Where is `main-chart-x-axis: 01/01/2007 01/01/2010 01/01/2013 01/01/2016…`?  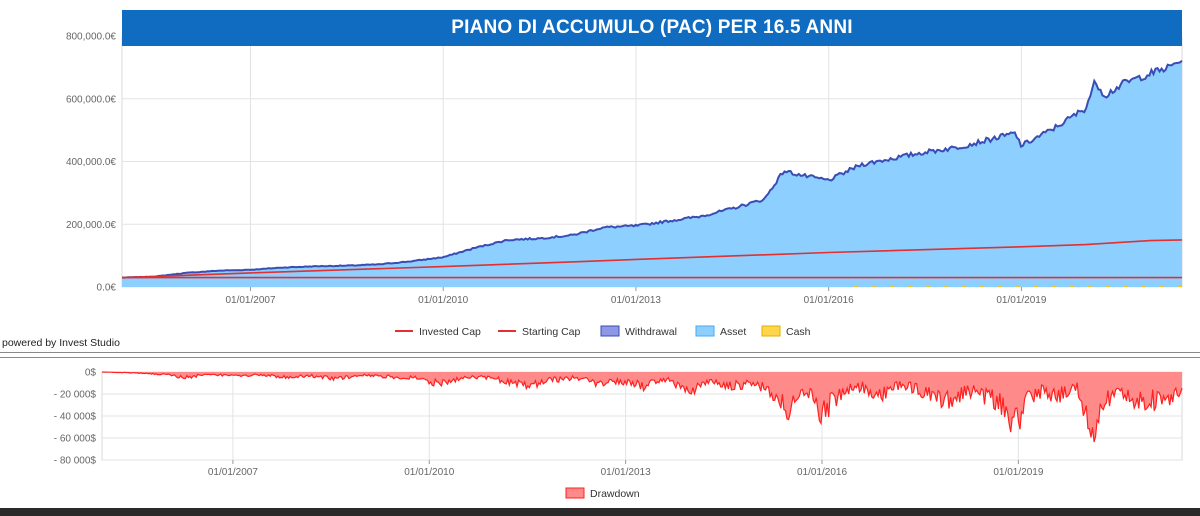 main-chart-x-axis: 01/01/2007 01/01/2010 01/01/2013 01/01/2016… is located at coordinates (636, 296).